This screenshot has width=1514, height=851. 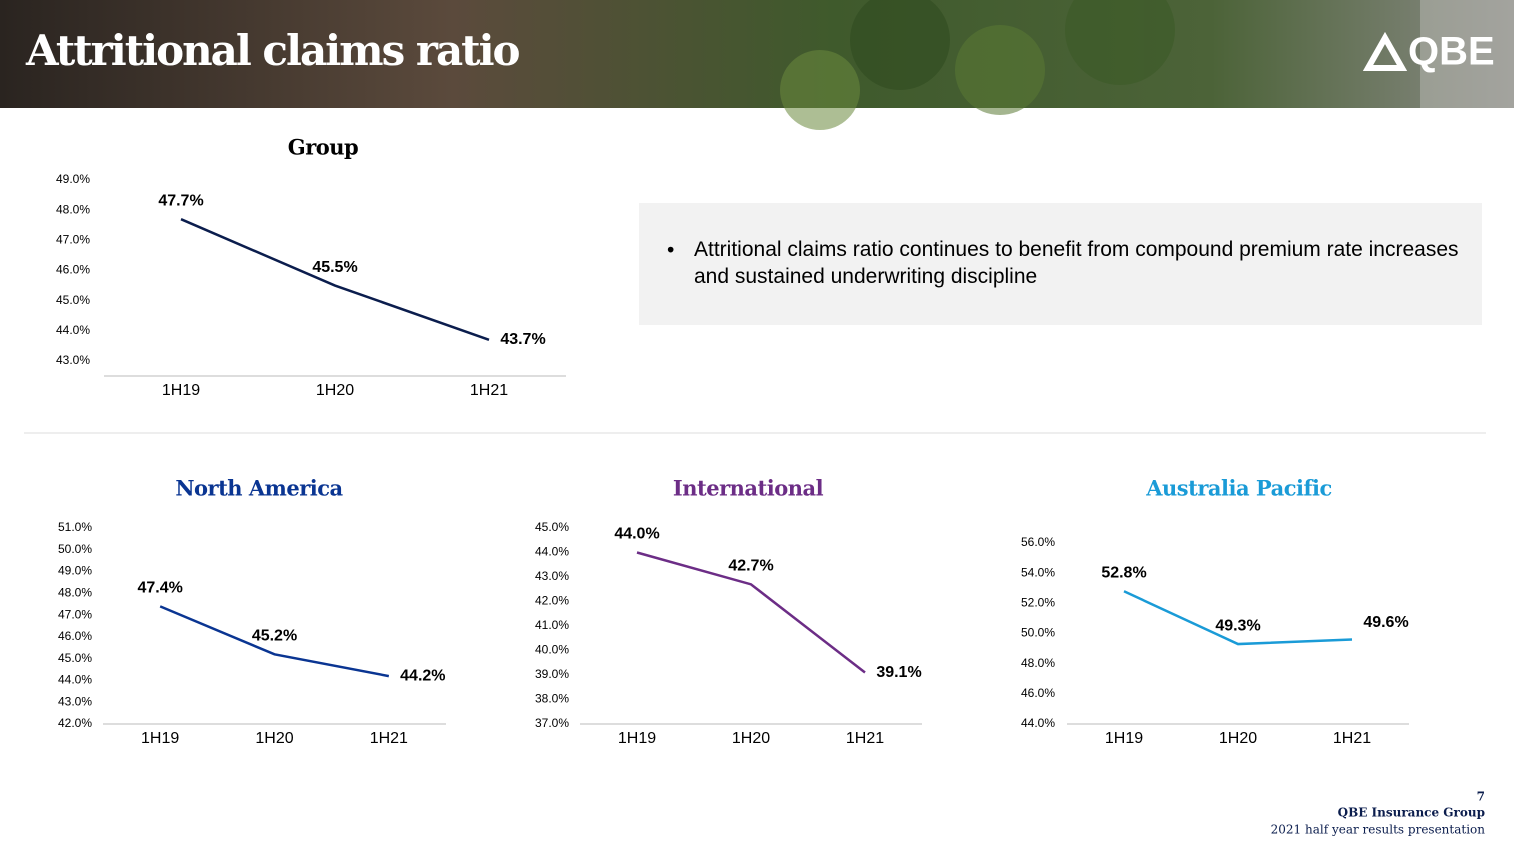 I want to click on chart-title: Group, so click(x=323, y=147).